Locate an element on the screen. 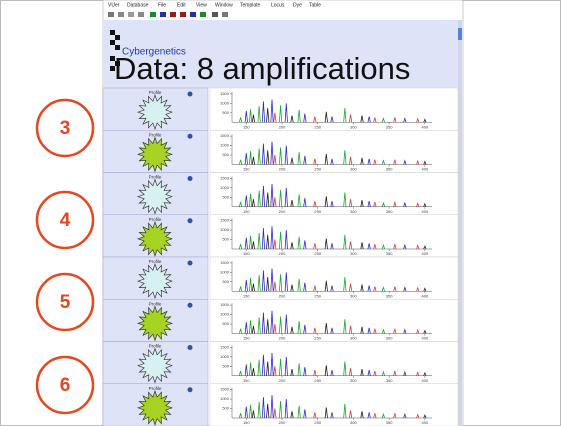  menu-item: Database is located at coordinates (138, 5).